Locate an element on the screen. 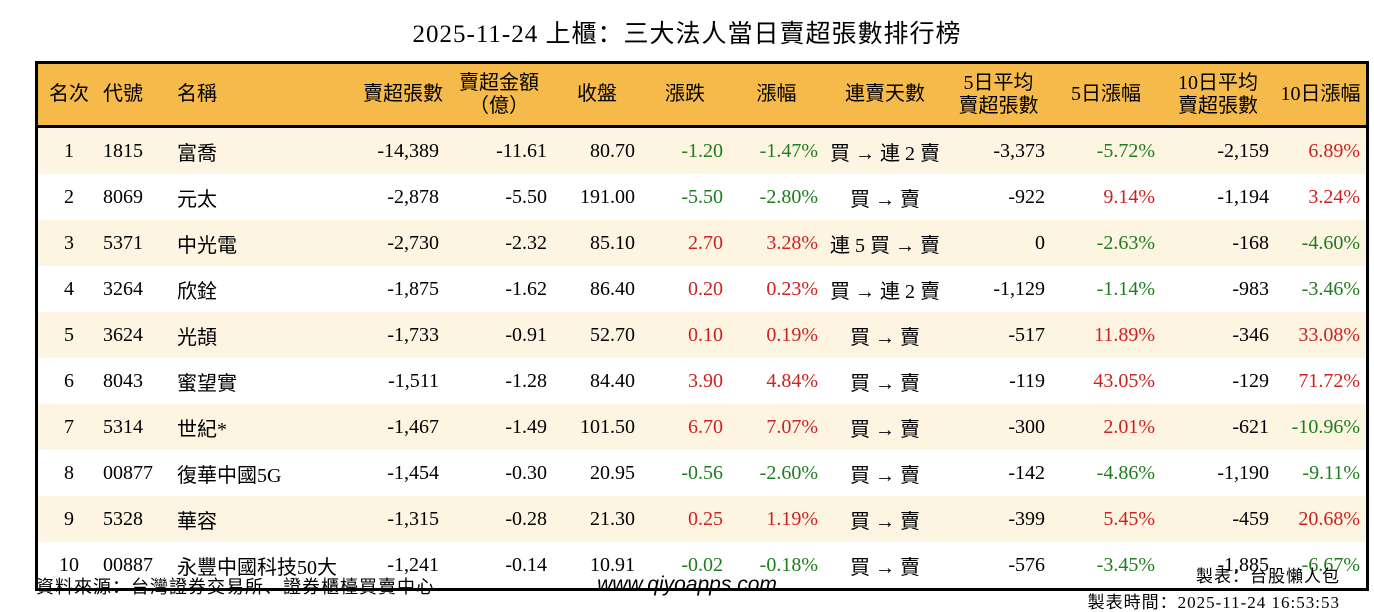 The image size is (1374, 612). cell-pct10: -9.11% is located at coordinates (1331, 472).